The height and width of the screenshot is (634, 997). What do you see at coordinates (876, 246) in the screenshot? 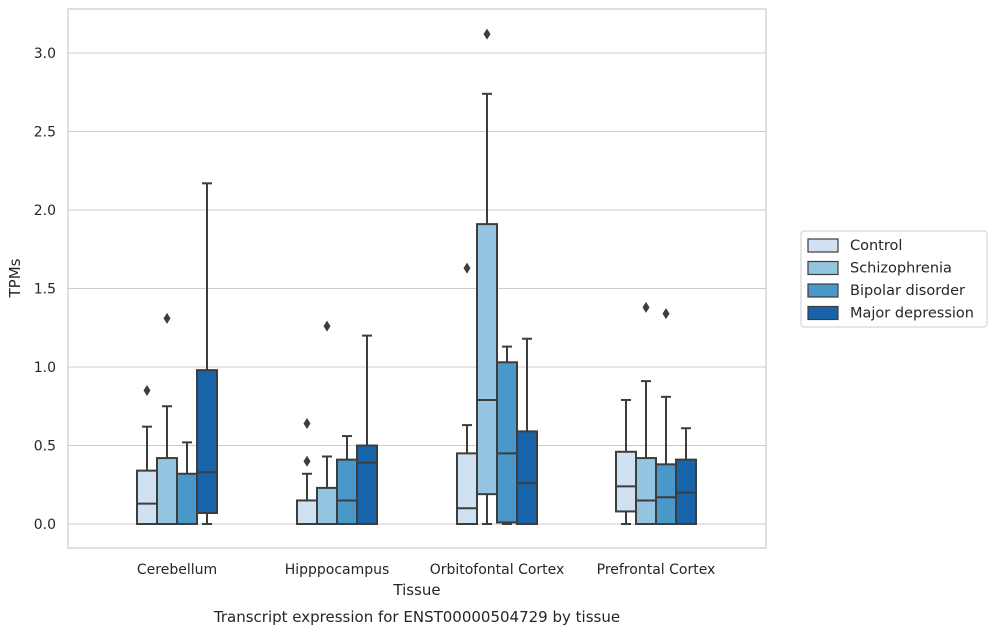
I see `legend-label: Control` at bounding box center [876, 246].